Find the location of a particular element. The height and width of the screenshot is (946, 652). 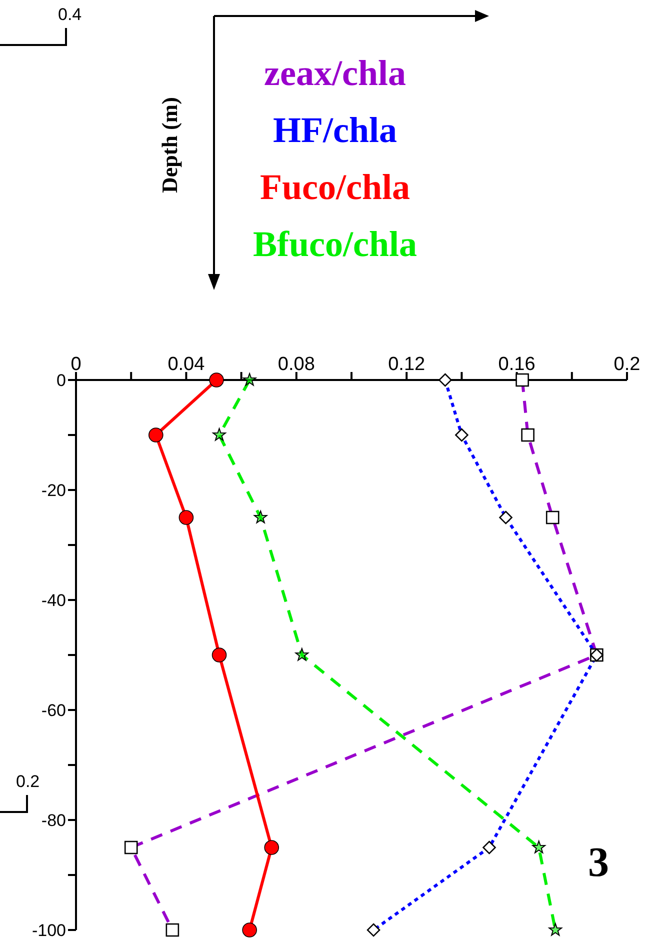

x-tick-label: 0 is located at coordinates (76, 364).